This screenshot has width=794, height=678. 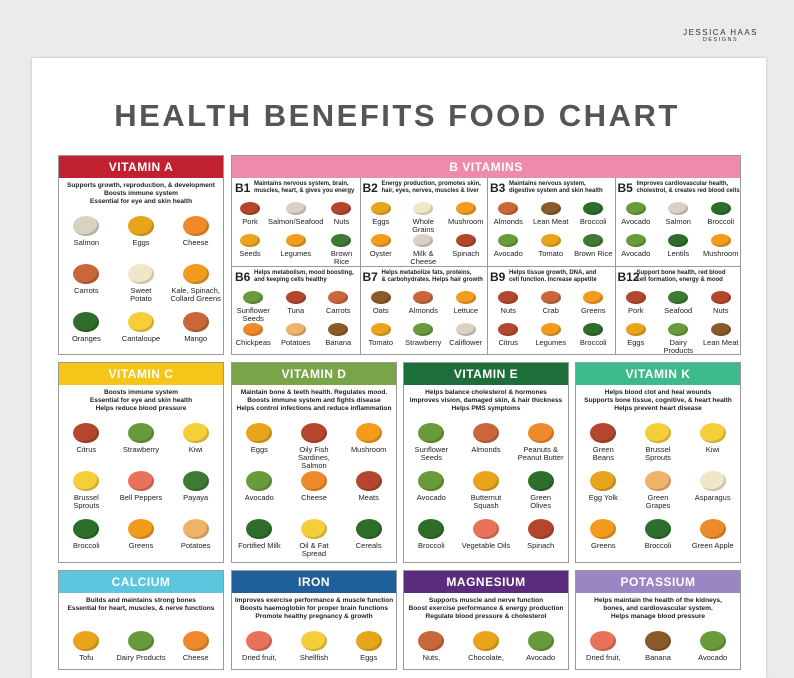 I want to click on section-header: VITAMIN E, so click(x=486, y=374).